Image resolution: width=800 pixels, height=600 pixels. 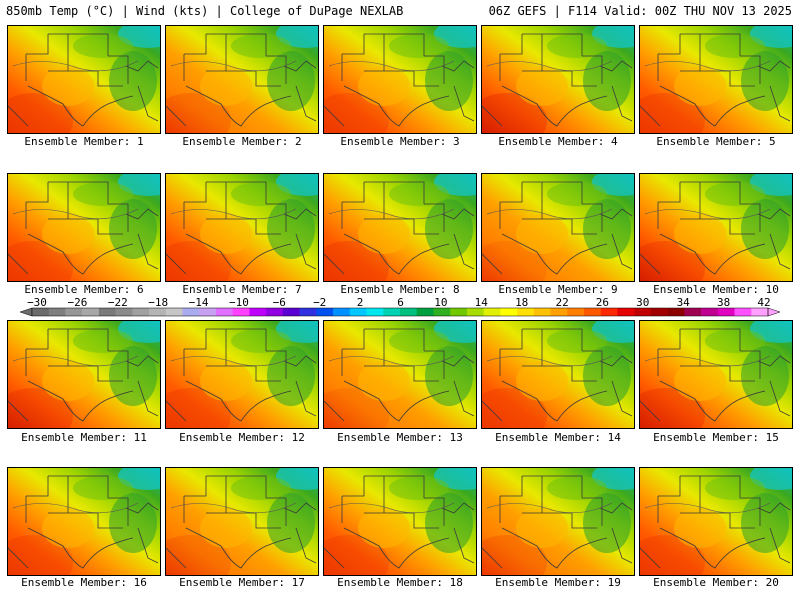 I want to click on colorbar-tick-label: 26, so click(x=602, y=302).